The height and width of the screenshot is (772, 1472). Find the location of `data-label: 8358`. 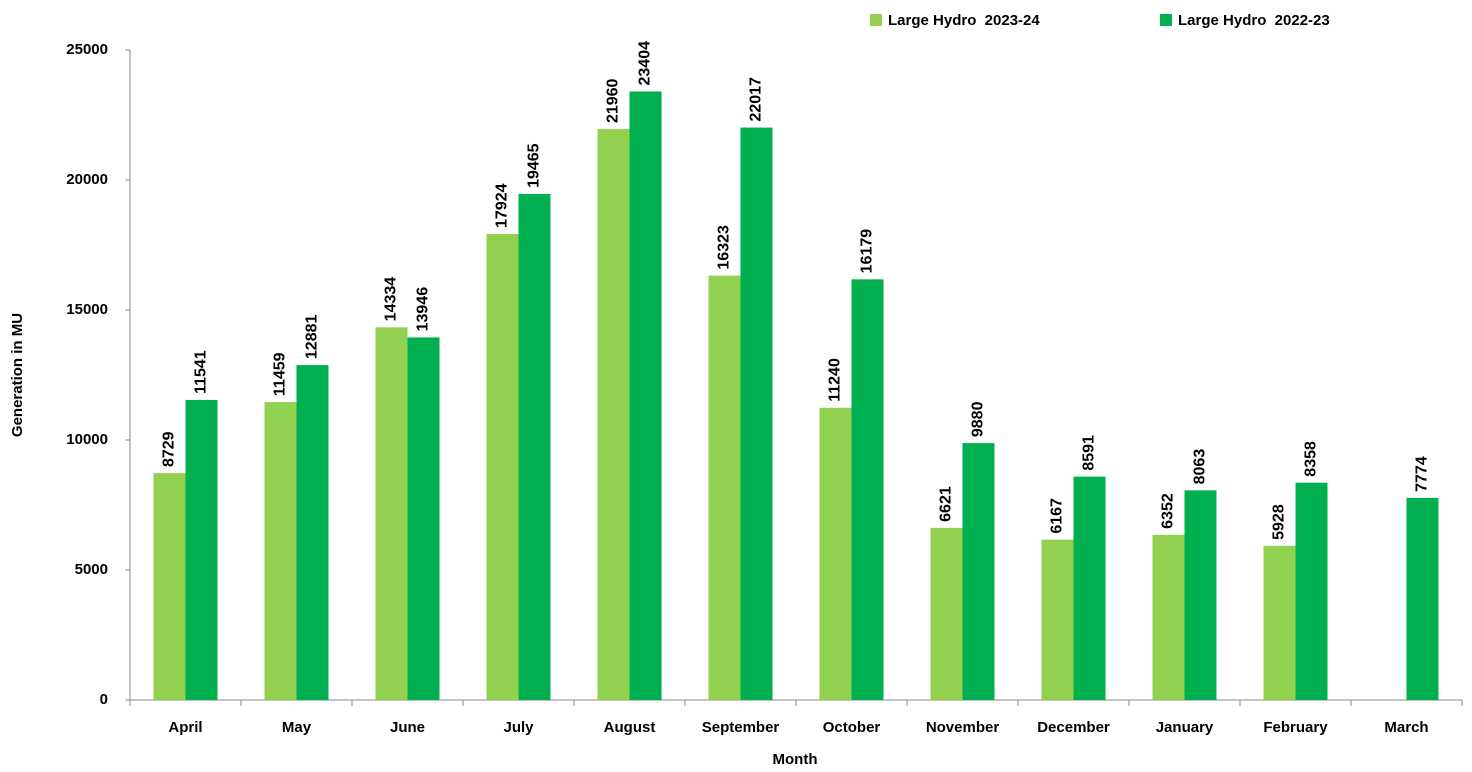

data-label: 8358 is located at coordinates (1311, 459).